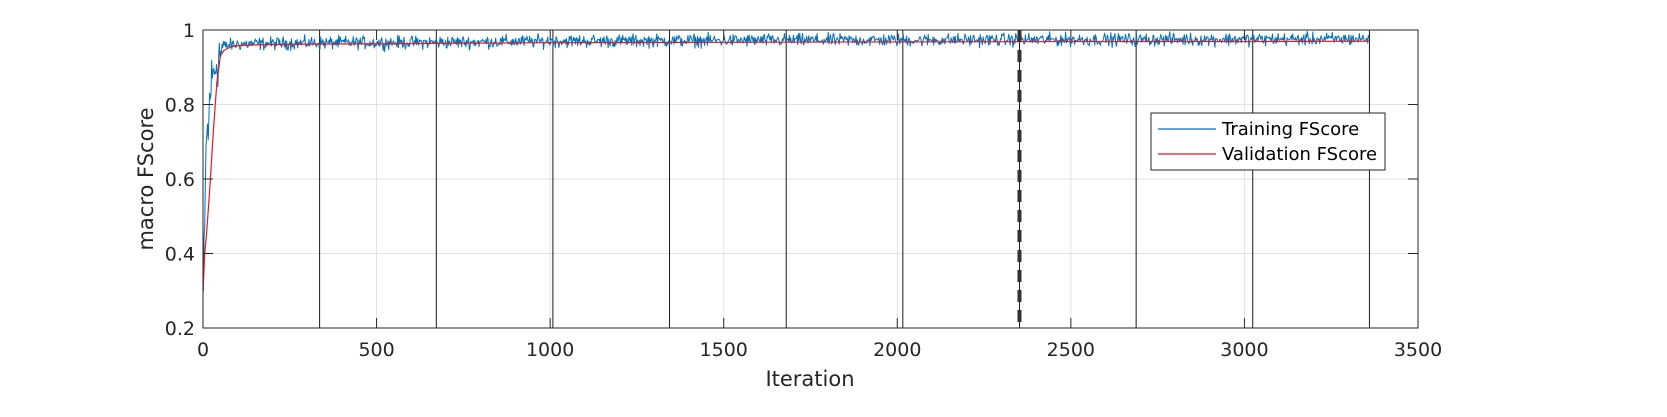  Describe the element at coordinates (180, 329) in the screenshot. I see `y-tick-label: 0.2` at that location.